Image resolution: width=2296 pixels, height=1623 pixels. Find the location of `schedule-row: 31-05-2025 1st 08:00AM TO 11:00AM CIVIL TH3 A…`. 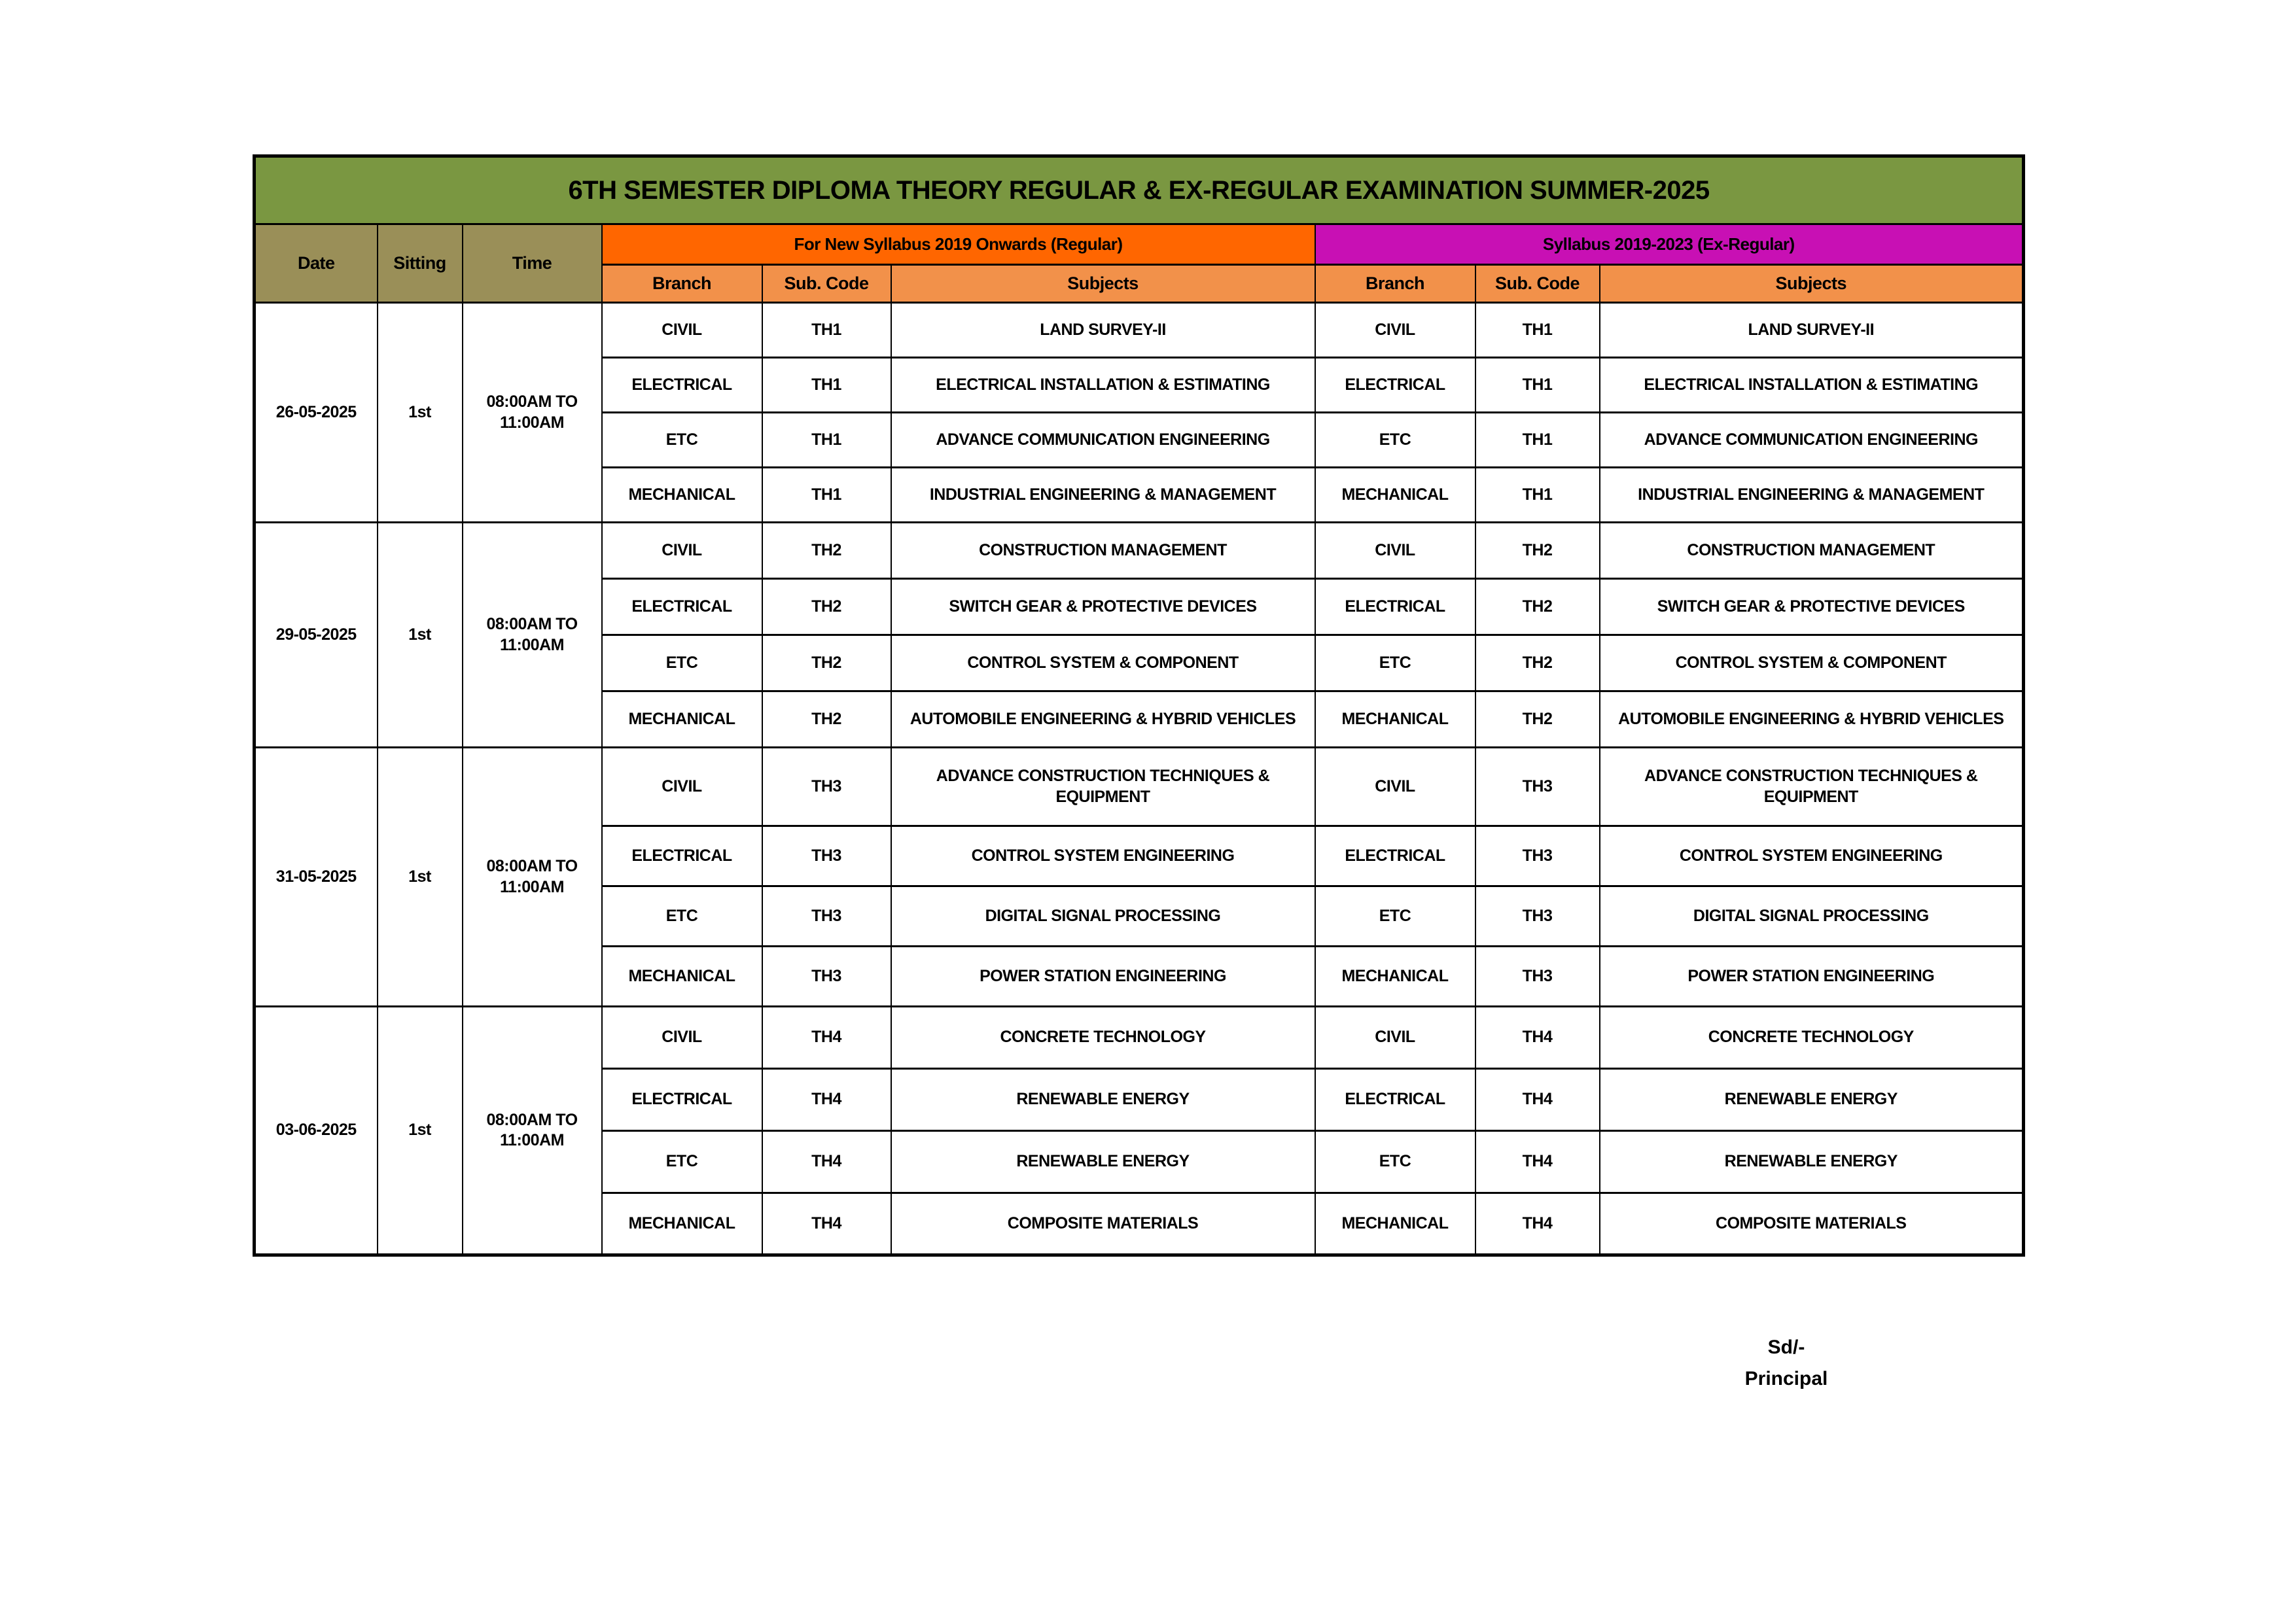

schedule-row: 31-05-2025 1st 08:00AM TO 11:00AM CIVIL TH3 A… is located at coordinates (1138, 876).